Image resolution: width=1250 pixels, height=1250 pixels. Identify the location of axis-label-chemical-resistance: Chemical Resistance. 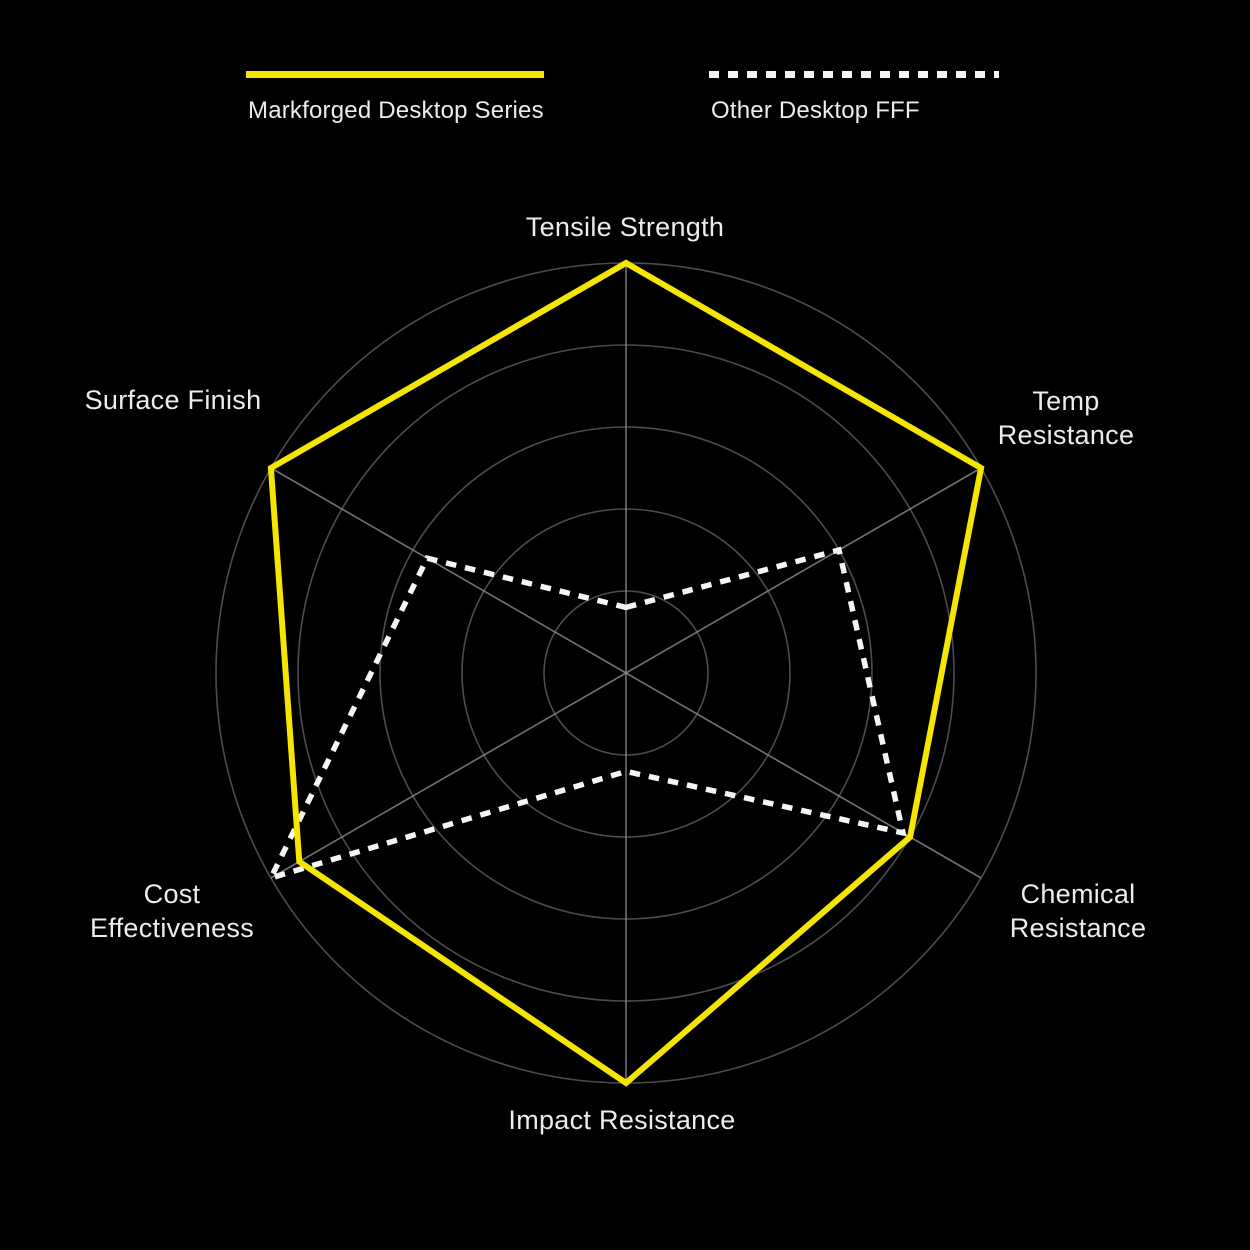
(1078, 911).